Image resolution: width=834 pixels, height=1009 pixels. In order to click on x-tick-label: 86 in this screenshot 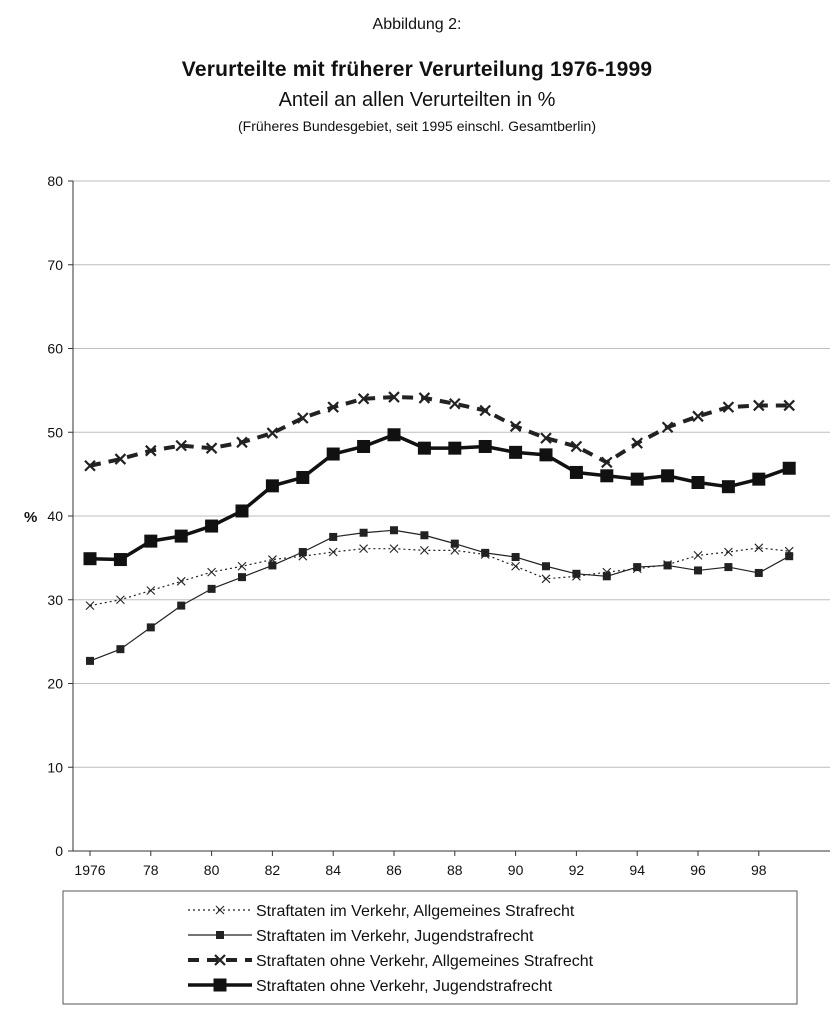, I will do `click(394, 870)`.